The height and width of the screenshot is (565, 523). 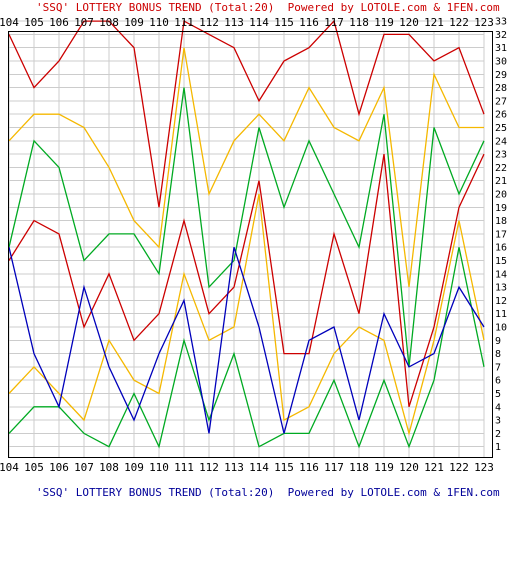 I want to click on y-tick-label: 15, so click(x=501, y=261).